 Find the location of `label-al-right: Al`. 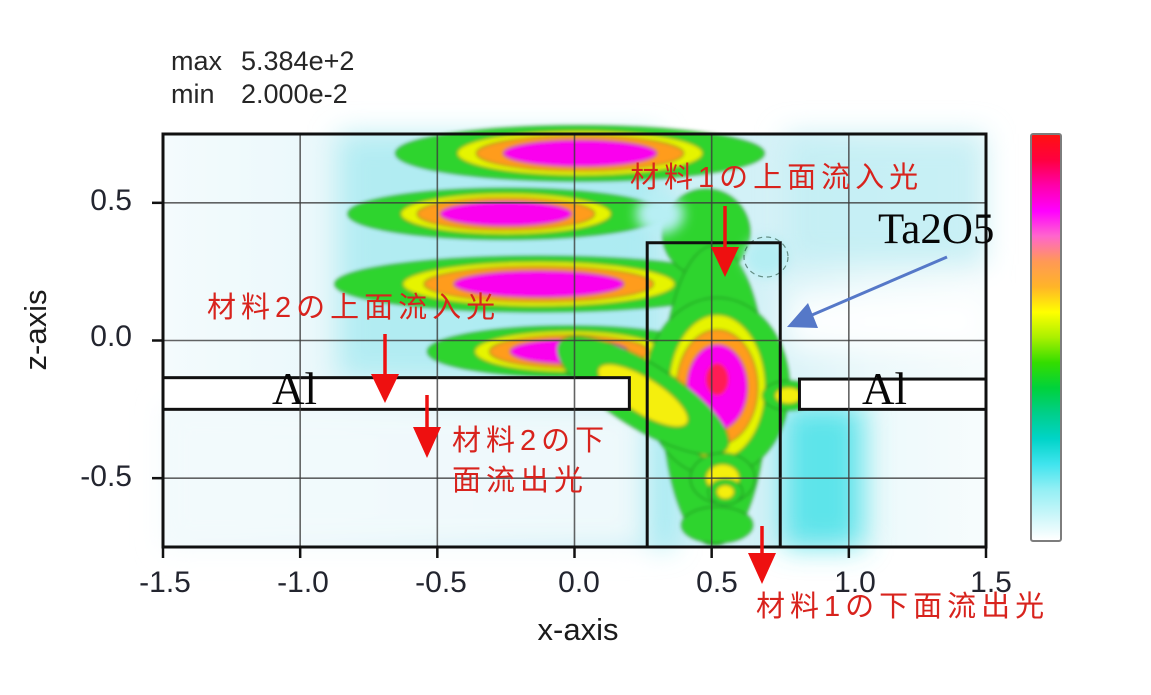

label-al-right: Al is located at coordinates (884, 389).